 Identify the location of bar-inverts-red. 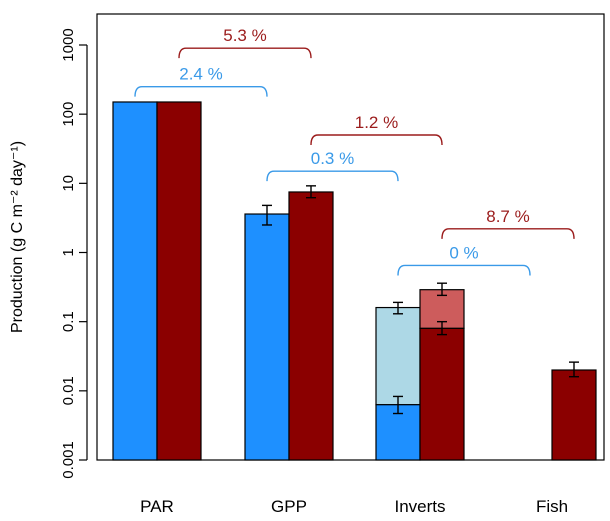
(442, 394).